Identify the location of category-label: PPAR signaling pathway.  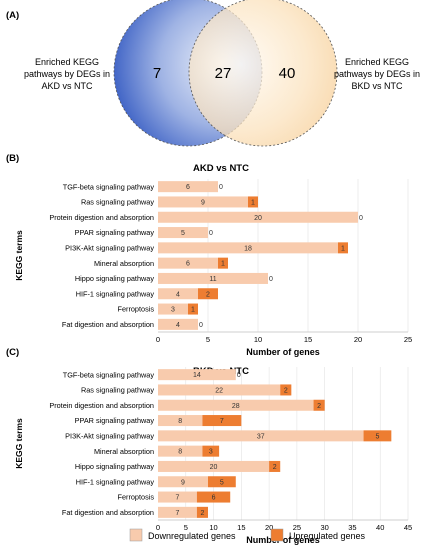
(115, 232).